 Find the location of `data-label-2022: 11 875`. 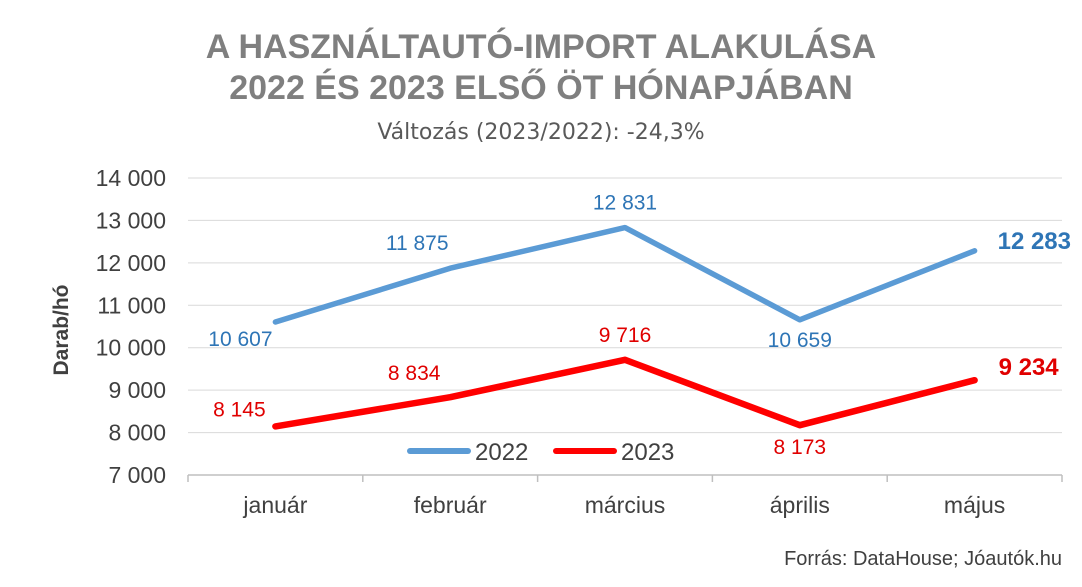

data-label-2022: 11 875 is located at coordinates (417, 243).